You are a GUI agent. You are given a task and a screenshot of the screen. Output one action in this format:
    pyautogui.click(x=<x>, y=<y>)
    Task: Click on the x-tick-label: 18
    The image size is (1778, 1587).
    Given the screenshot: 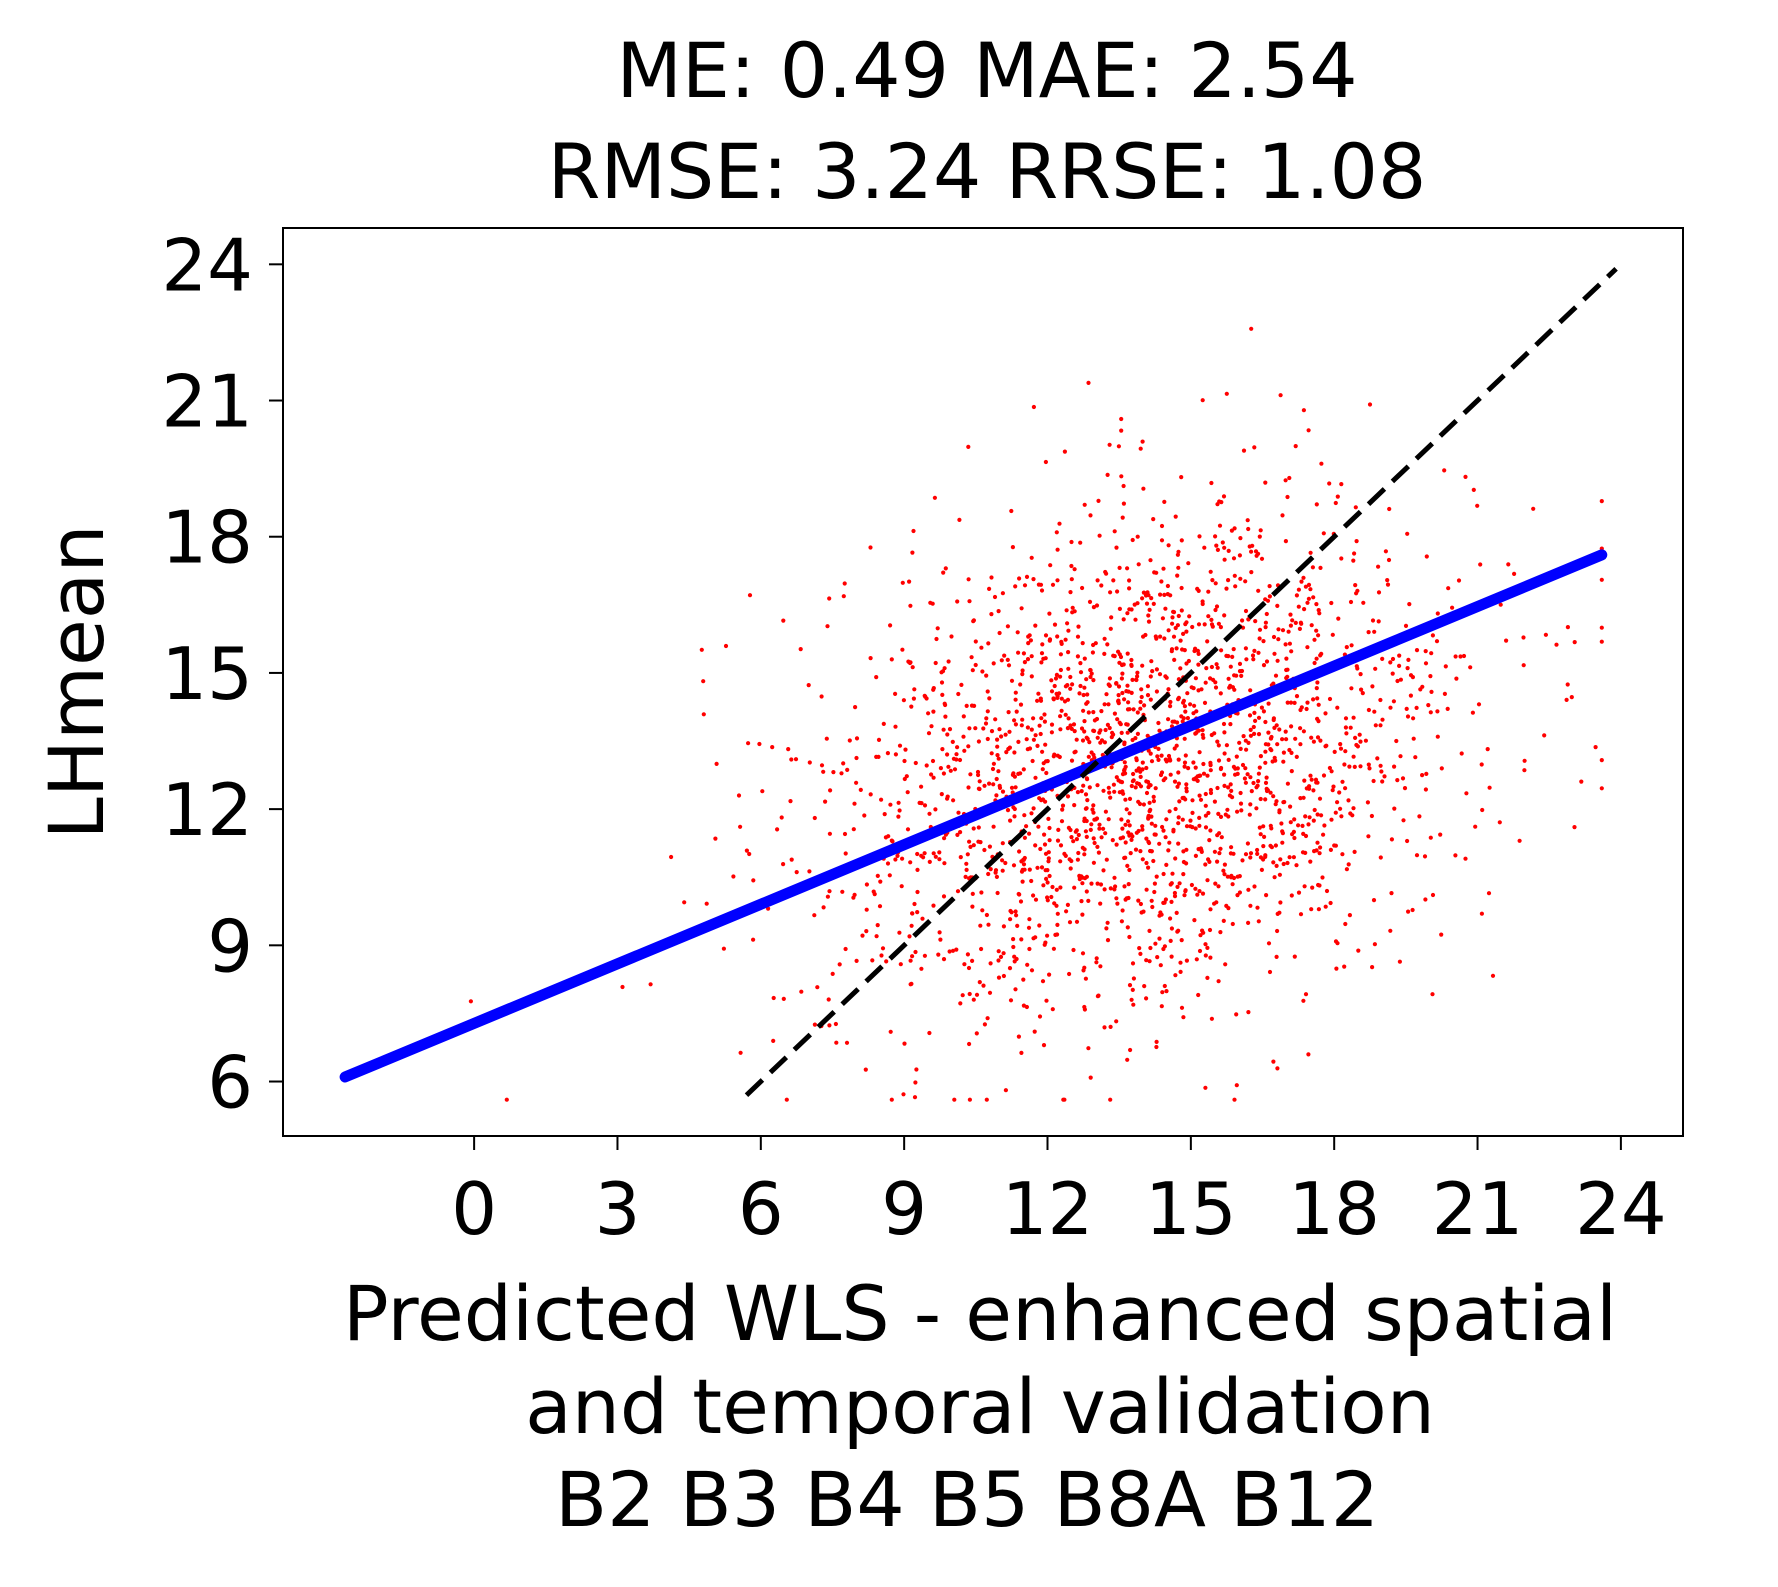 What is the action you would take?
    pyautogui.click(x=1334, y=1209)
    